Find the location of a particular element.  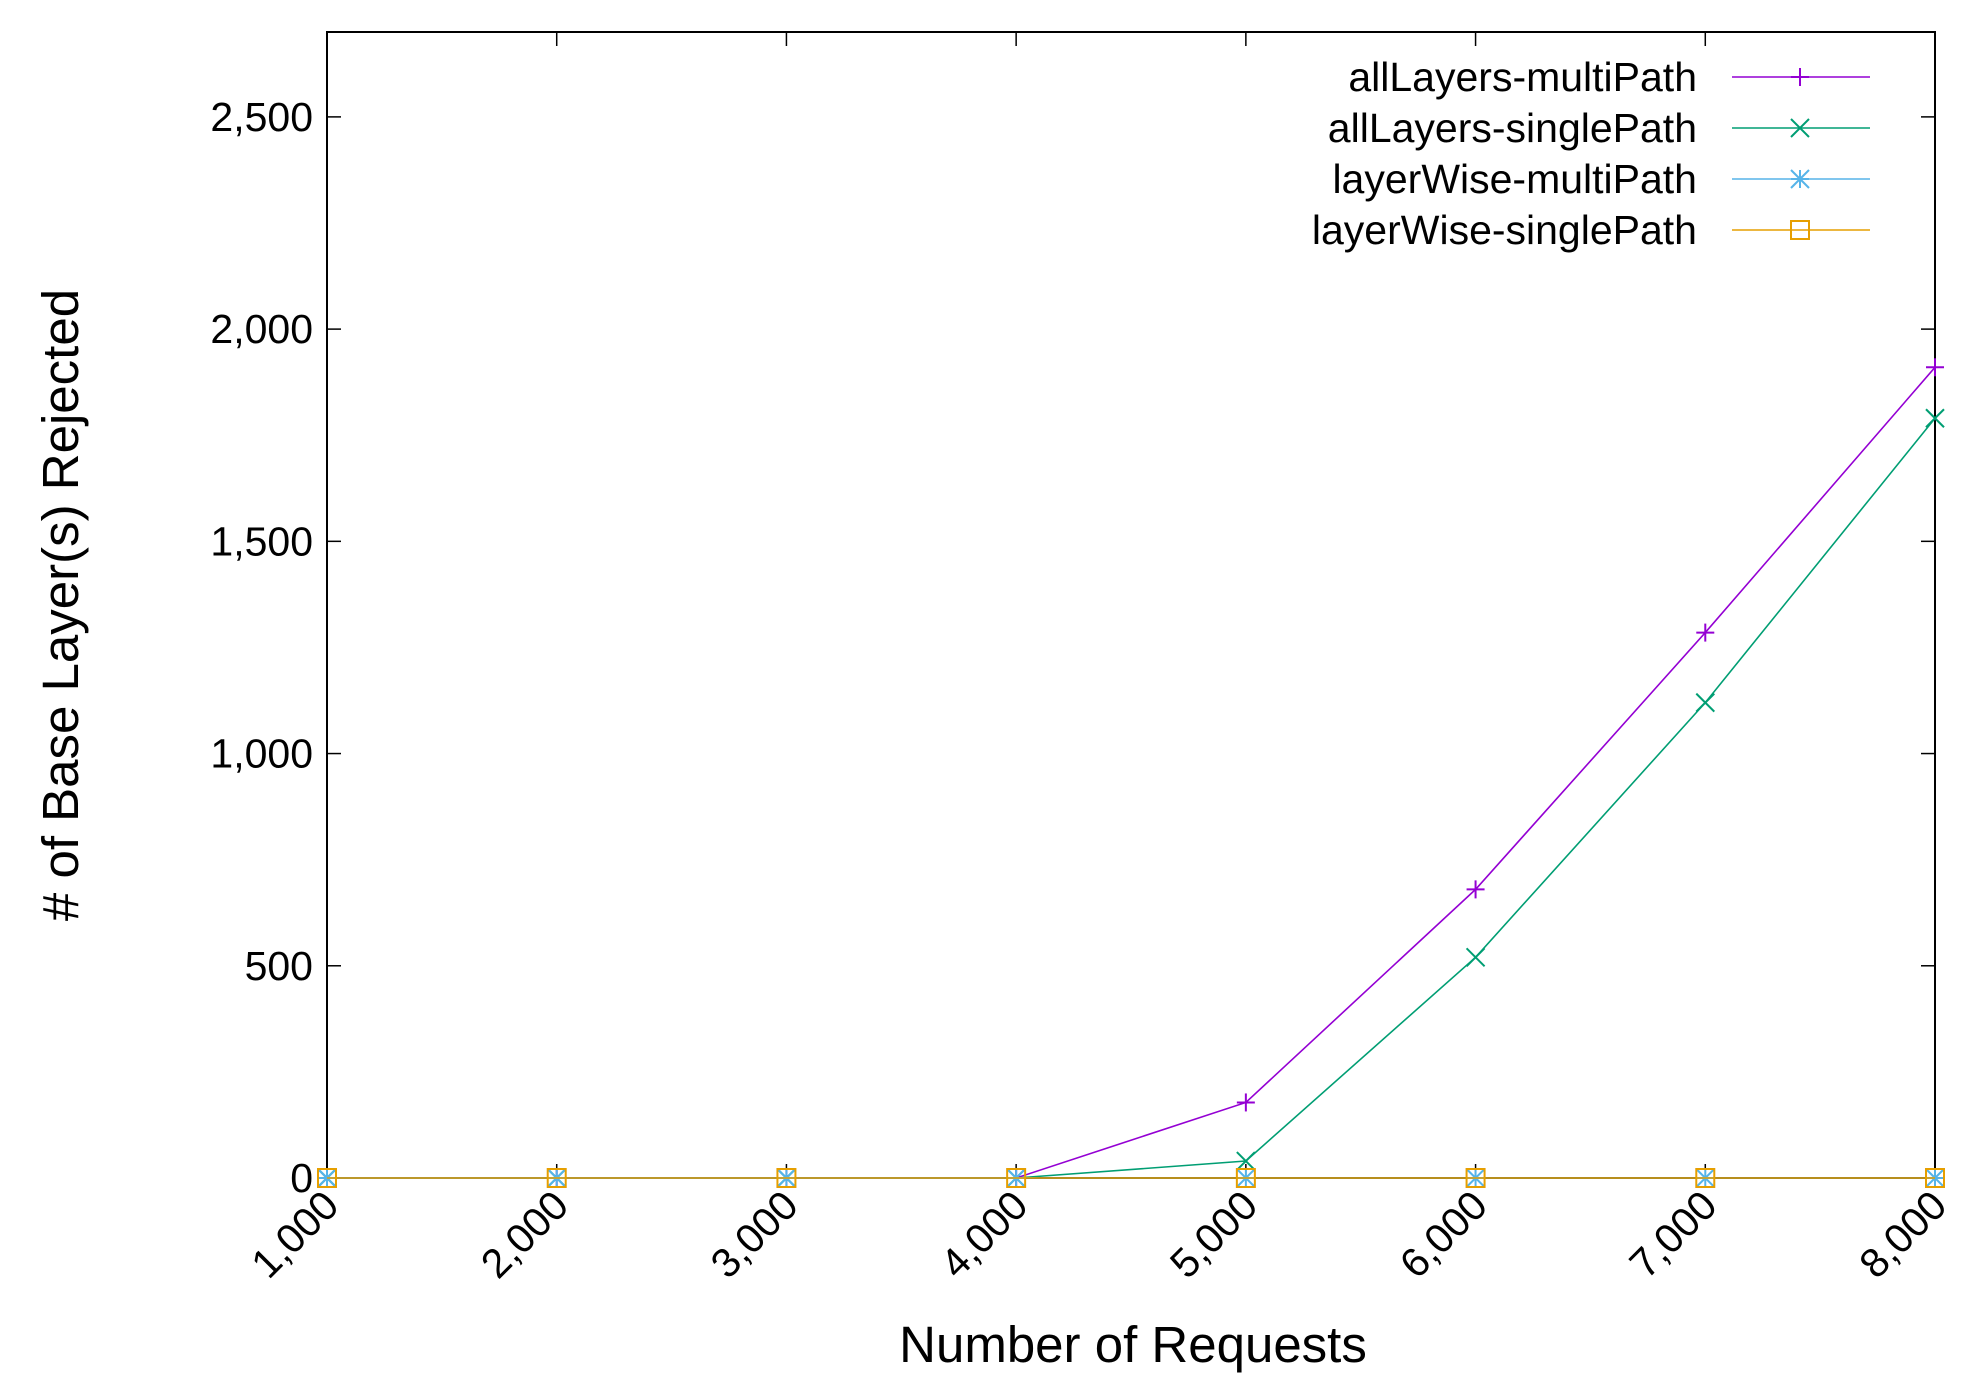

legend-label: allLayers-multiPath is located at coordinates (1522, 77).